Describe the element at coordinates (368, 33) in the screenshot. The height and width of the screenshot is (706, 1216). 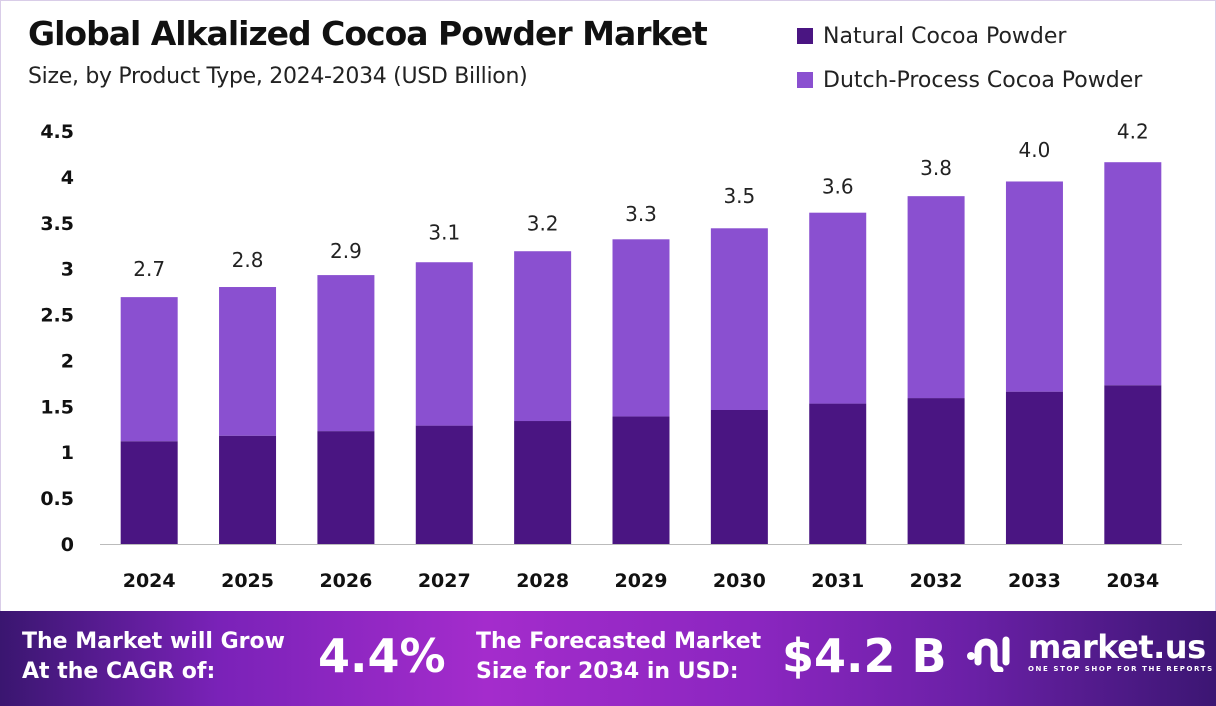
I see `chart-title: Global Alkalized Cocoa Powder Market` at that location.